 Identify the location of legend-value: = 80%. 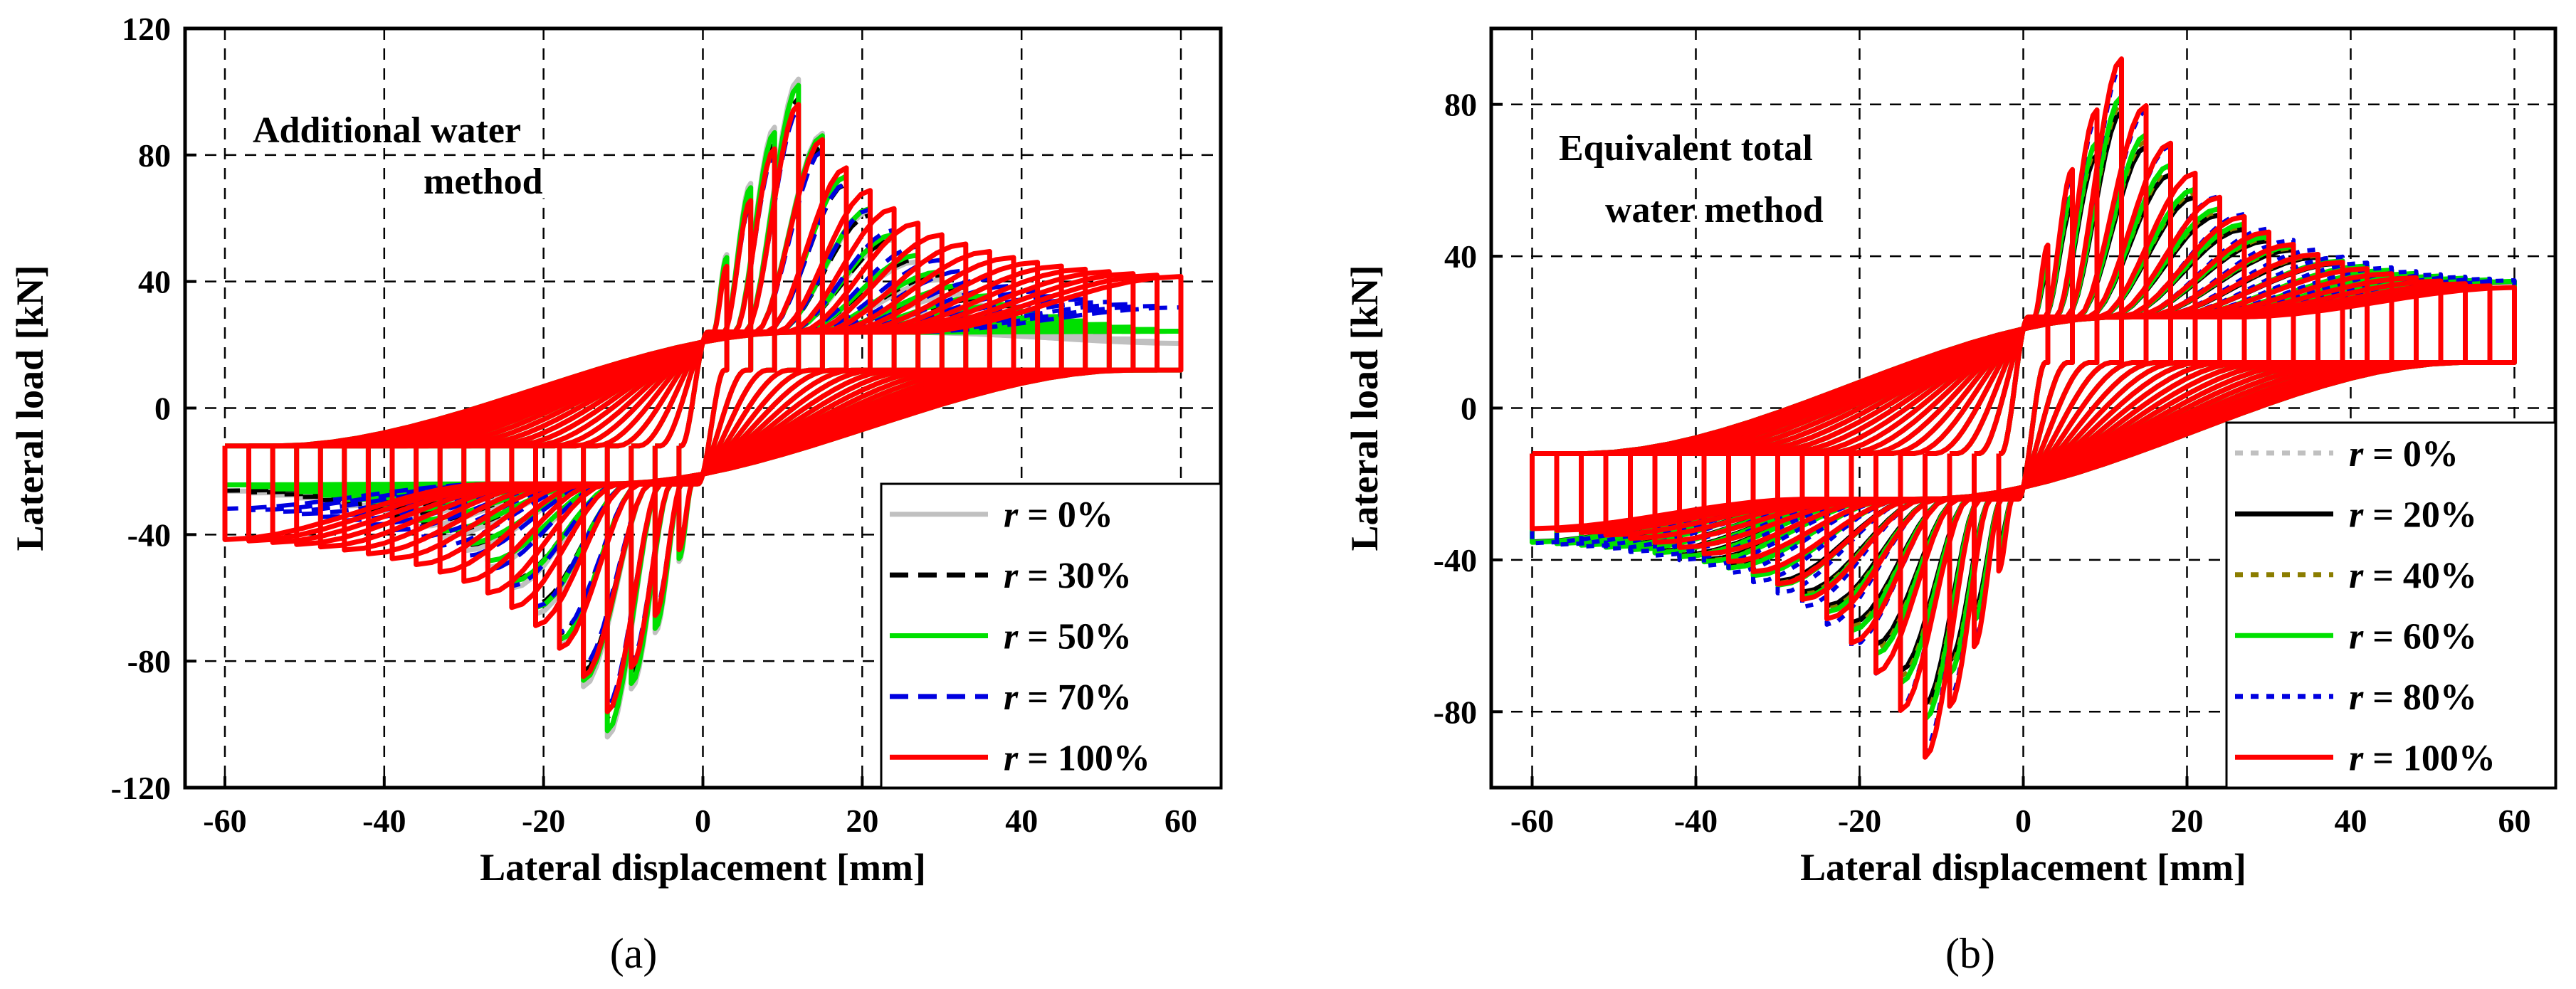
(2420, 697).